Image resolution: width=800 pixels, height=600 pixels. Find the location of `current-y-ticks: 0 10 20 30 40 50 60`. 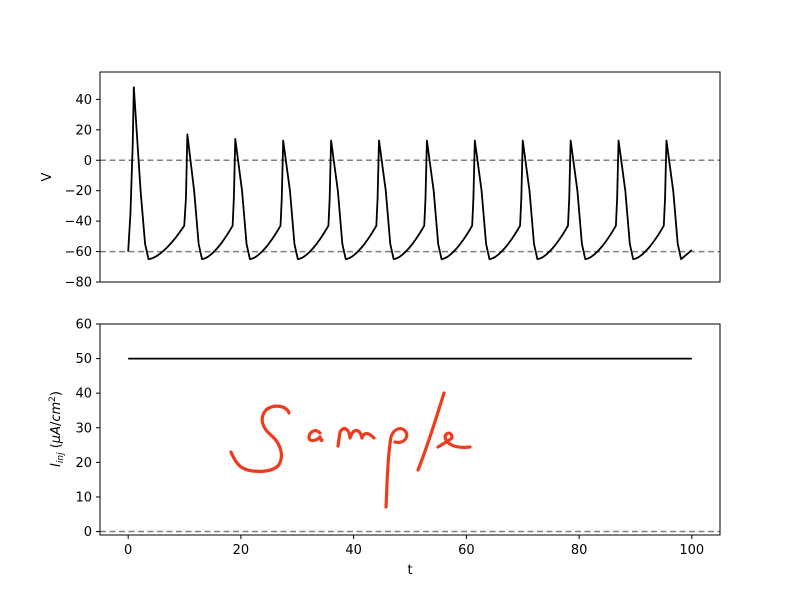

current-y-ticks: 0 10 20 30 40 50 60 is located at coordinates (87, 429).